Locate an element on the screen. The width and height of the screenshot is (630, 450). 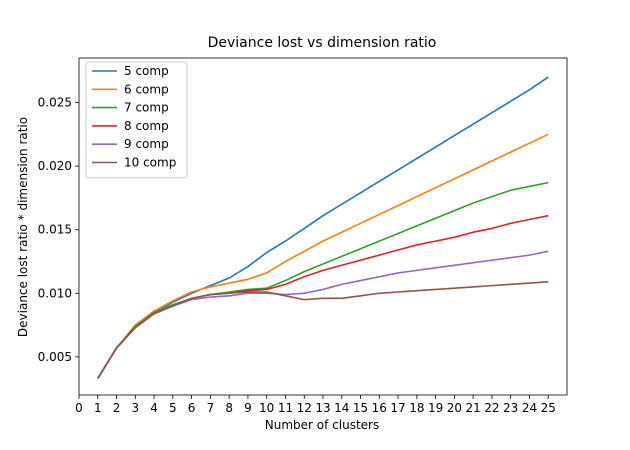
legend: 5 comp 6 comp 7 comp 8 comp 9 comp 10 comp is located at coordinates (136, 120).